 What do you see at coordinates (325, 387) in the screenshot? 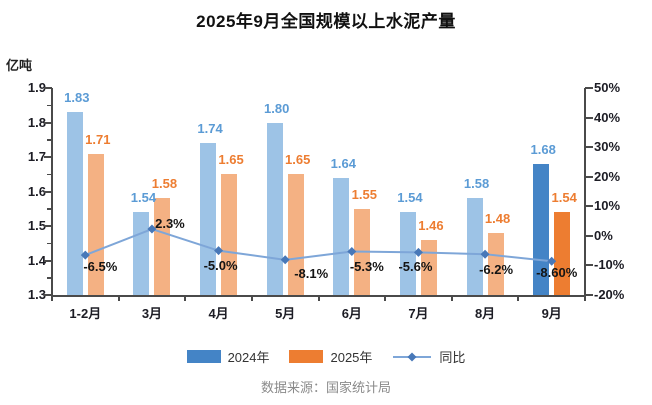
I see `data-source: 数据来源：国家统计局` at bounding box center [325, 387].